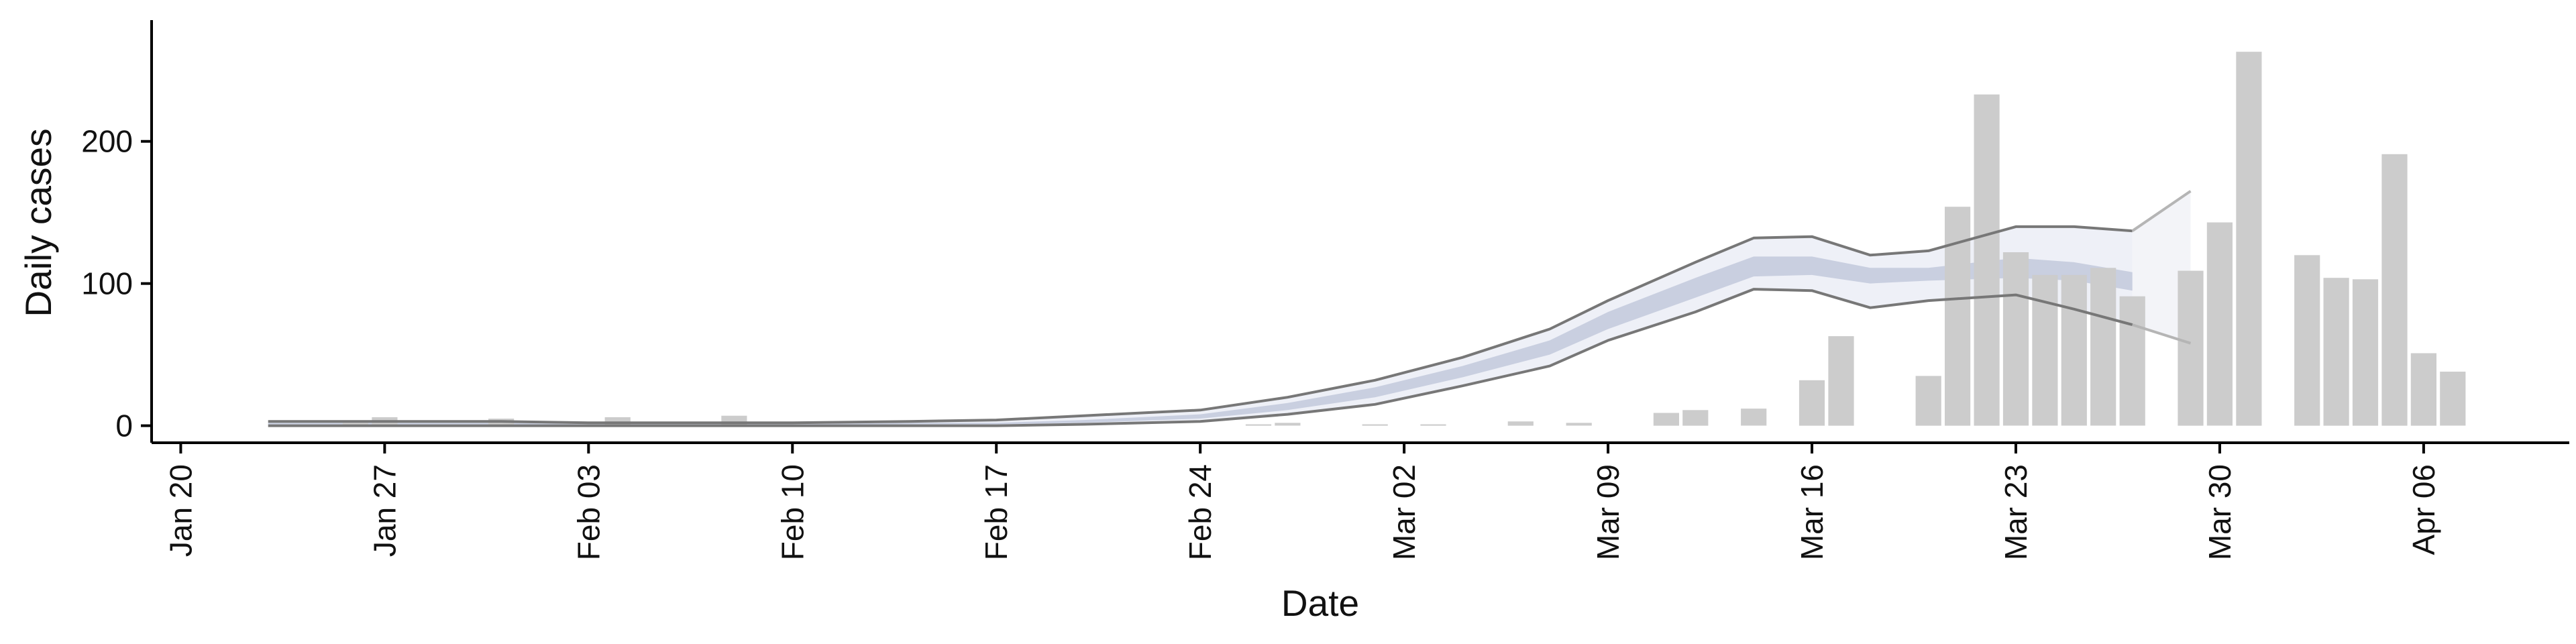 The width and height of the screenshot is (2576, 644). What do you see at coordinates (792, 512) in the screenshot?
I see `x-tick-label: Feb 10` at bounding box center [792, 512].